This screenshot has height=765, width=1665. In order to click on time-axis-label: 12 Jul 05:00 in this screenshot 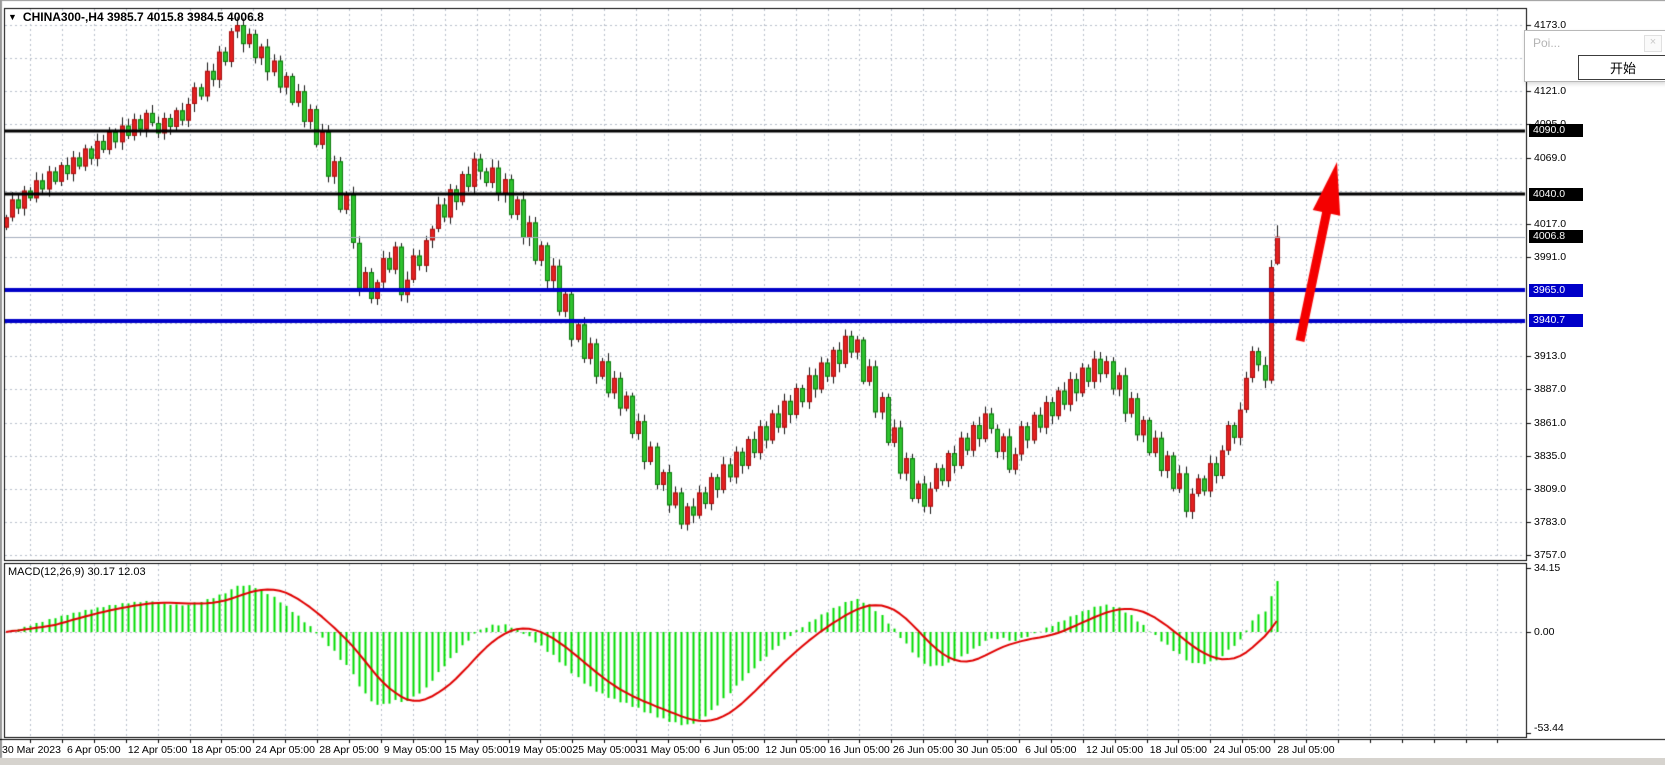, I will do `click(1114, 750)`.